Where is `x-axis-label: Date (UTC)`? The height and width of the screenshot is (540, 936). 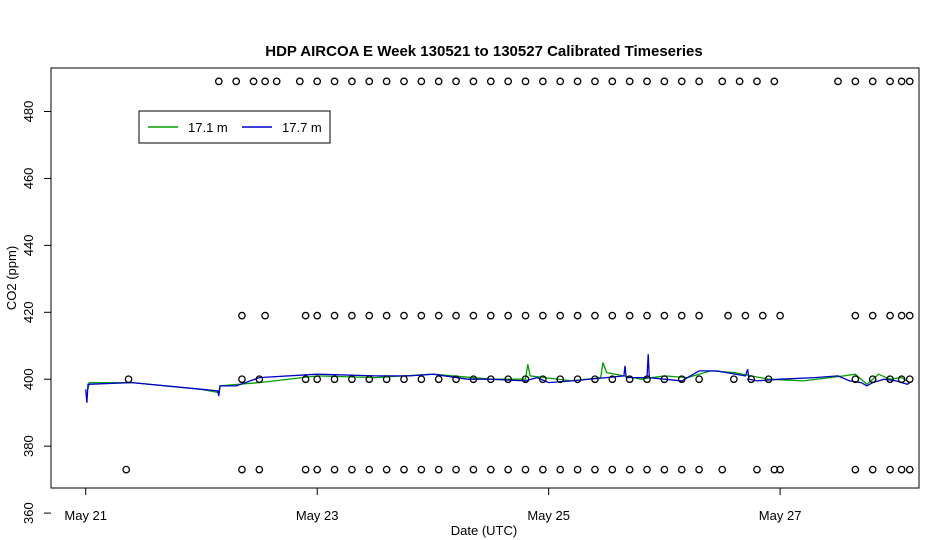 x-axis-label: Date (UTC) is located at coordinates (484, 530).